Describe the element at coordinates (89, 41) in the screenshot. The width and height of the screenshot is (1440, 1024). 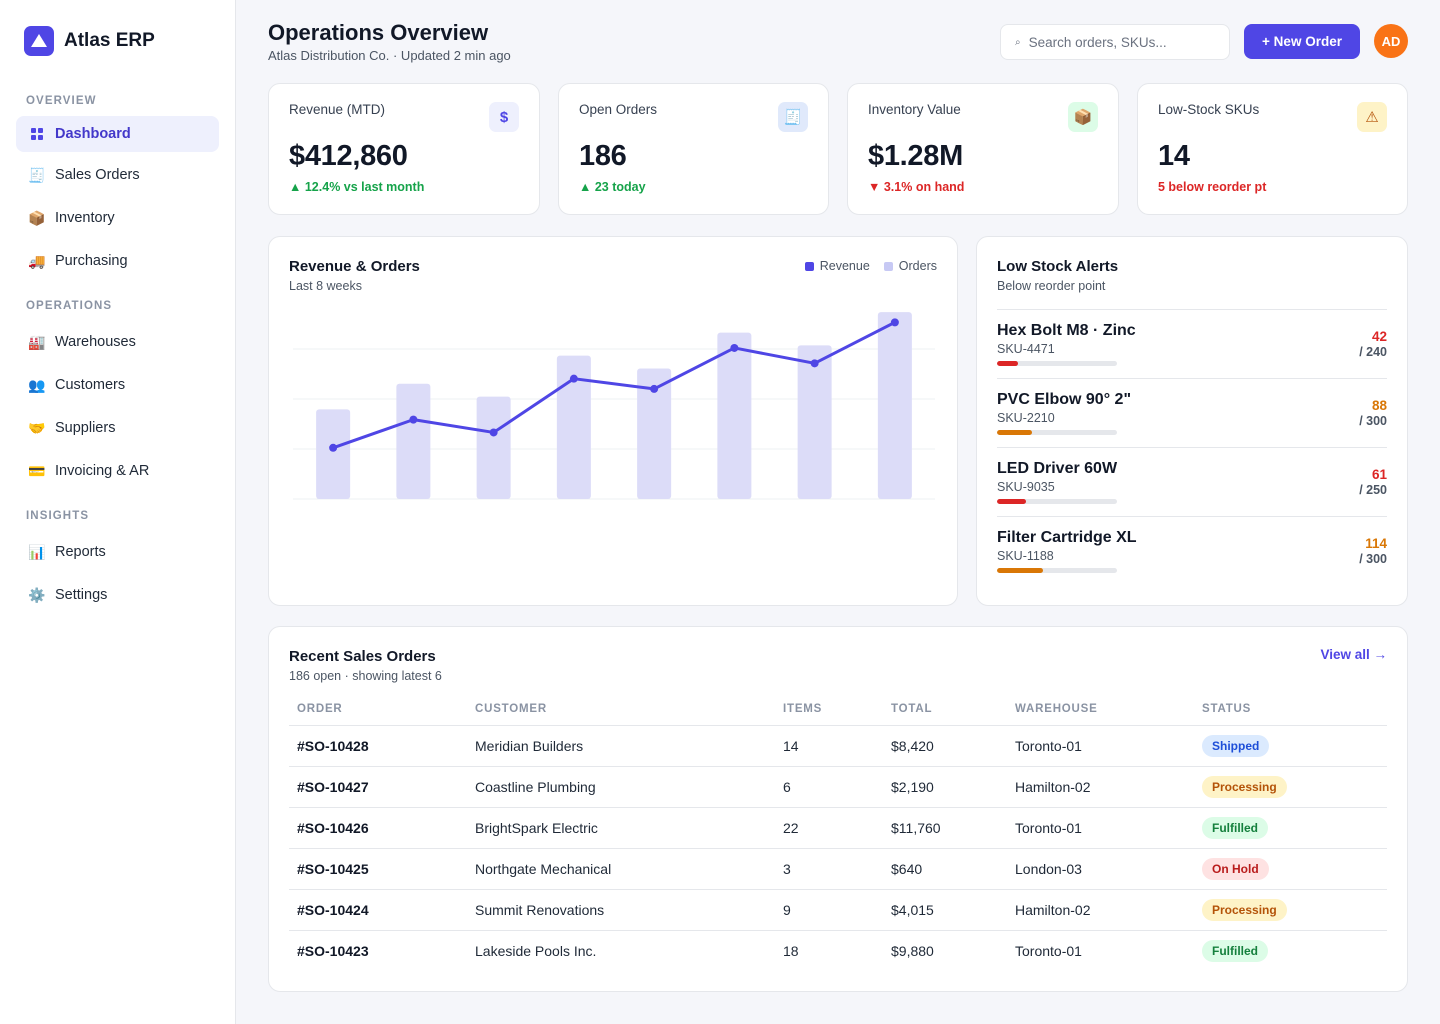
I see `brand: Atlas ERP` at that location.